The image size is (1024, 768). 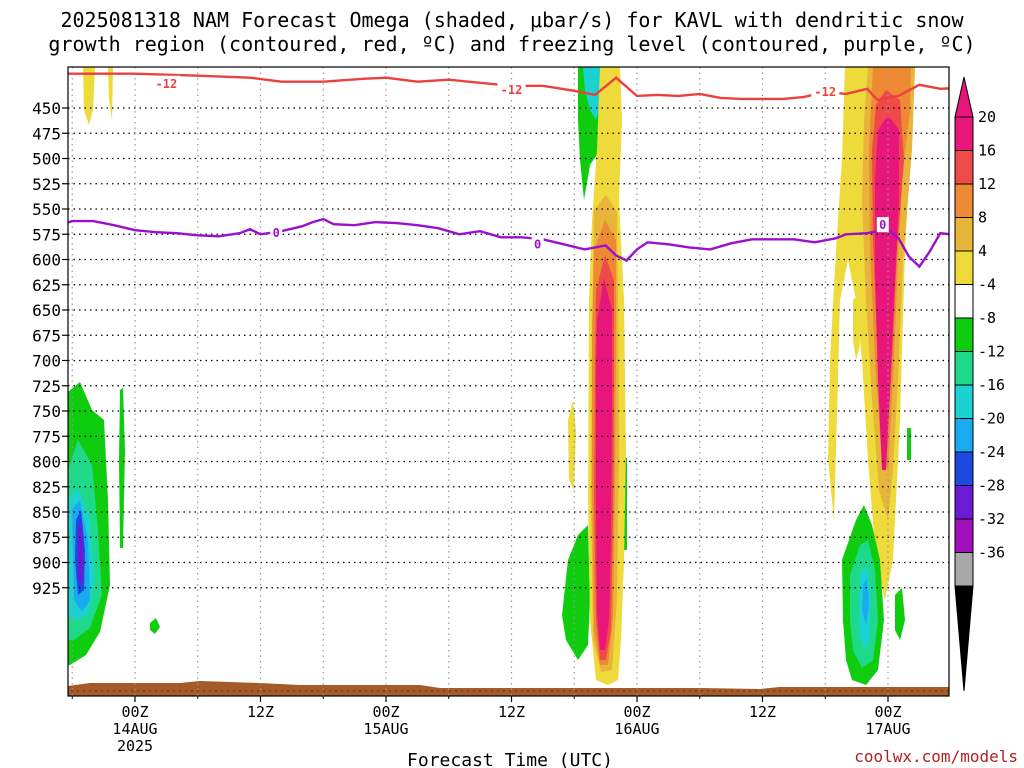 What do you see at coordinates (987, 318) in the screenshot?
I see `colorbar-label-6: -8` at bounding box center [987, 318].